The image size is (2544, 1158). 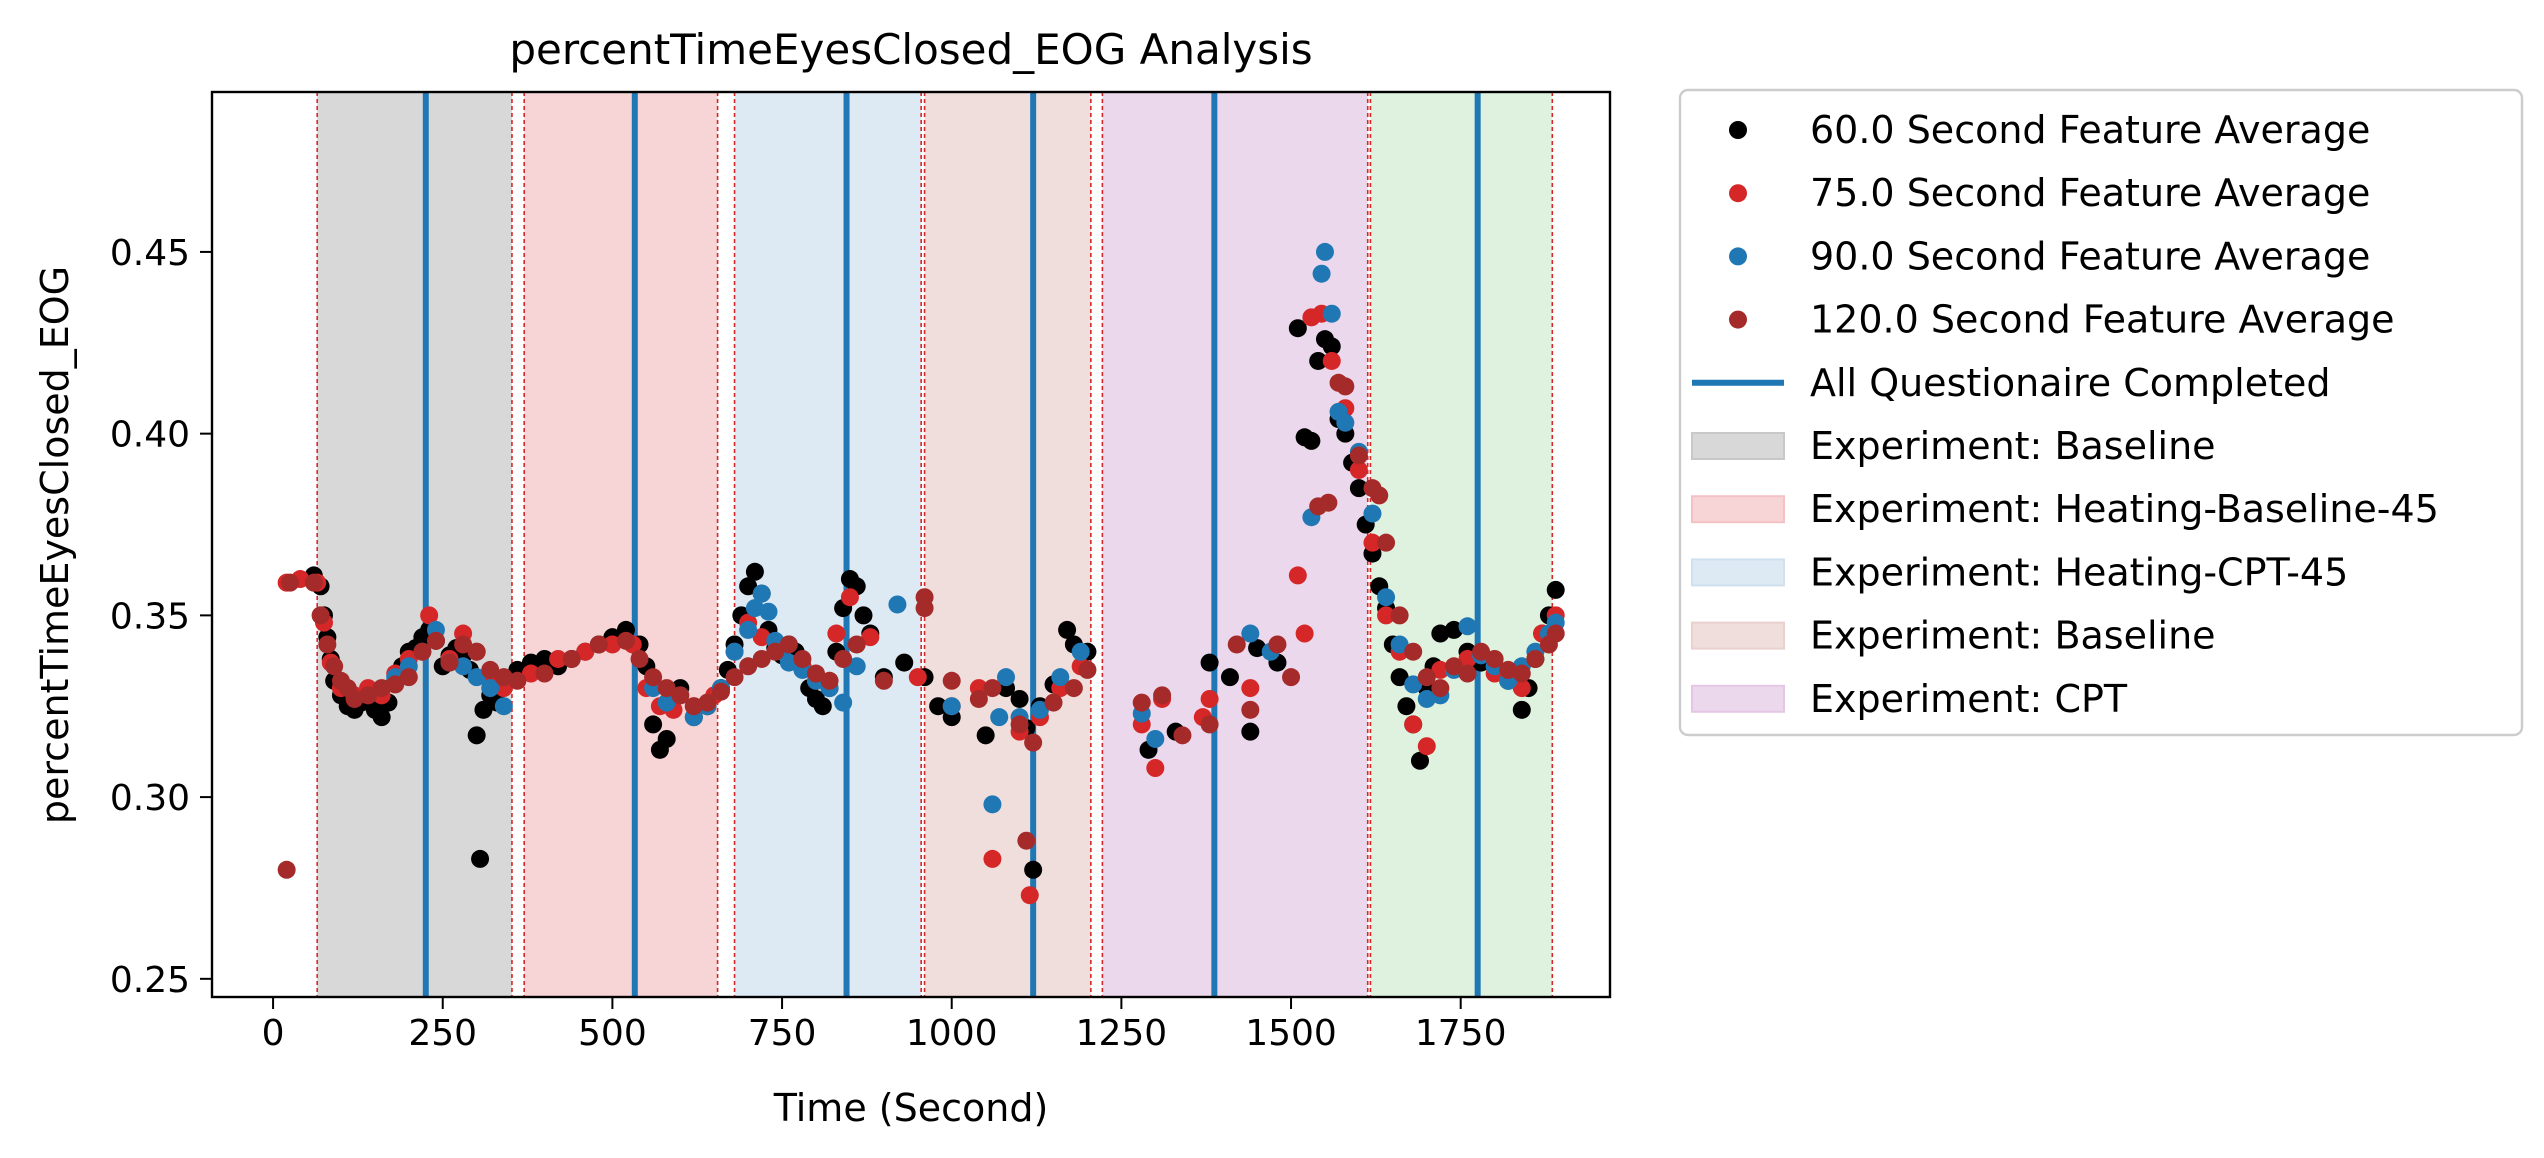 I want to click on x-tick-label-7: 1750, so click(x=1461, y=1033).